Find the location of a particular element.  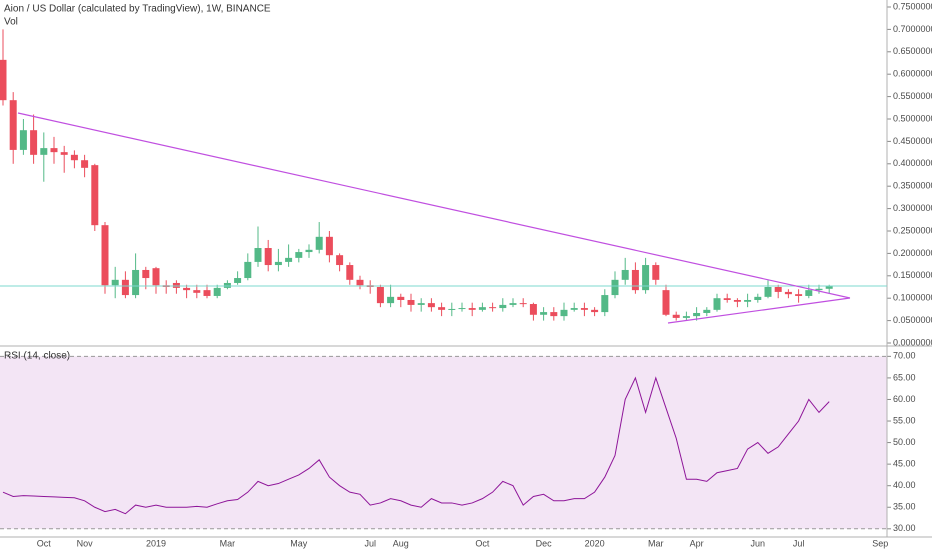

y-tick-label: 0.75000000 is located at coordinates (912, 6).